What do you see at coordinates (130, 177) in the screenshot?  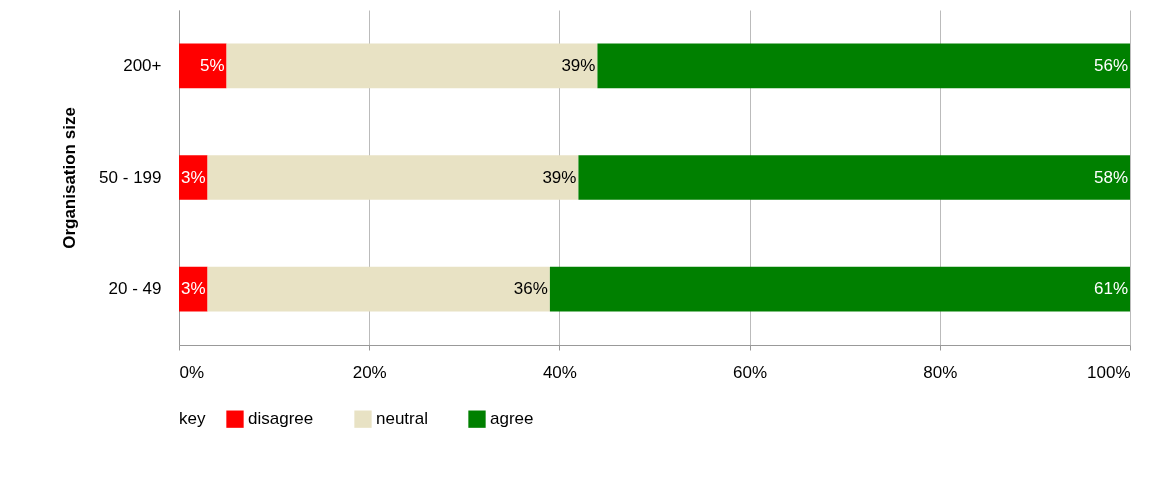 I see `y-tick-label: 50 - 199` at bounding box center [130, 177].